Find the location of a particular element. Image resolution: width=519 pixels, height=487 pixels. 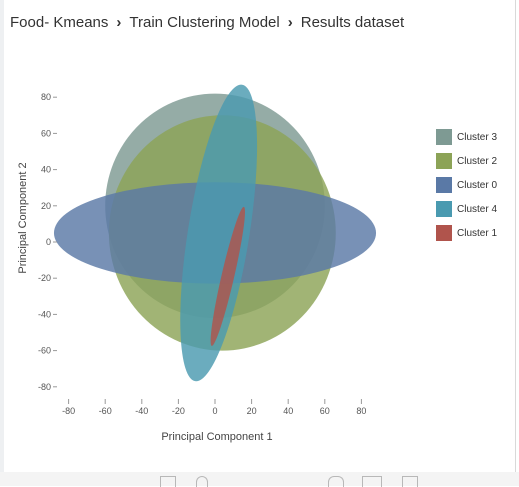

legend-label: Cluster 1 is located at coordinates (477, 233).